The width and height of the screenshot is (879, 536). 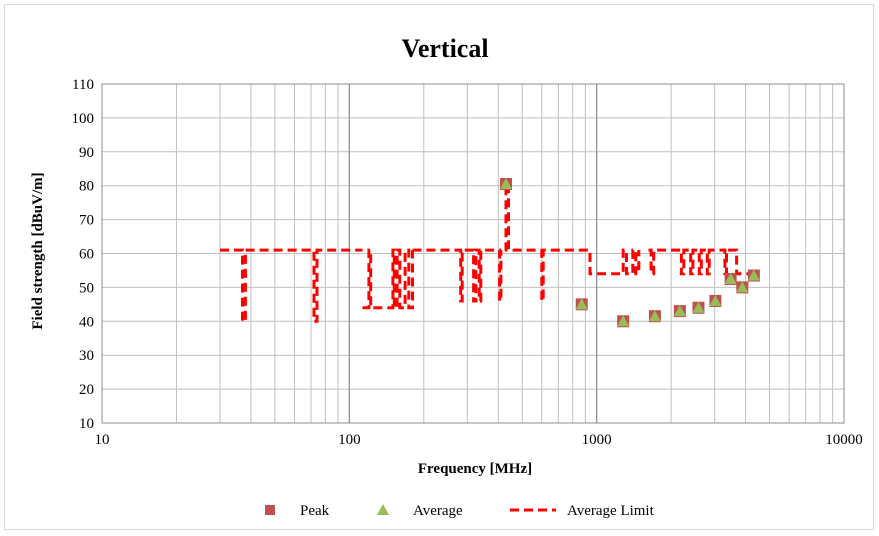 What do you see at coordinates (86, 424) in the screenshot?
I see `y-tick-label: 10` at bounding box center [86, 424].